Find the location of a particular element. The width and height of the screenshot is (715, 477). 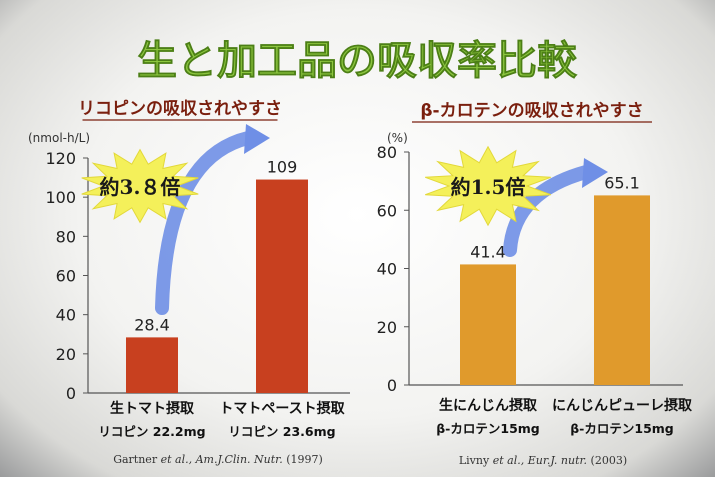

chart-title: リコピンの吸収されやすさ is located at coordinates (180, 109).